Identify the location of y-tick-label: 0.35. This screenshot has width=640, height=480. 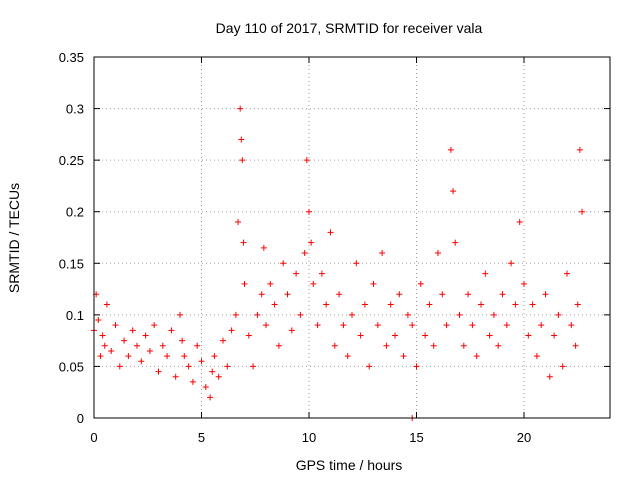
(71, 57).